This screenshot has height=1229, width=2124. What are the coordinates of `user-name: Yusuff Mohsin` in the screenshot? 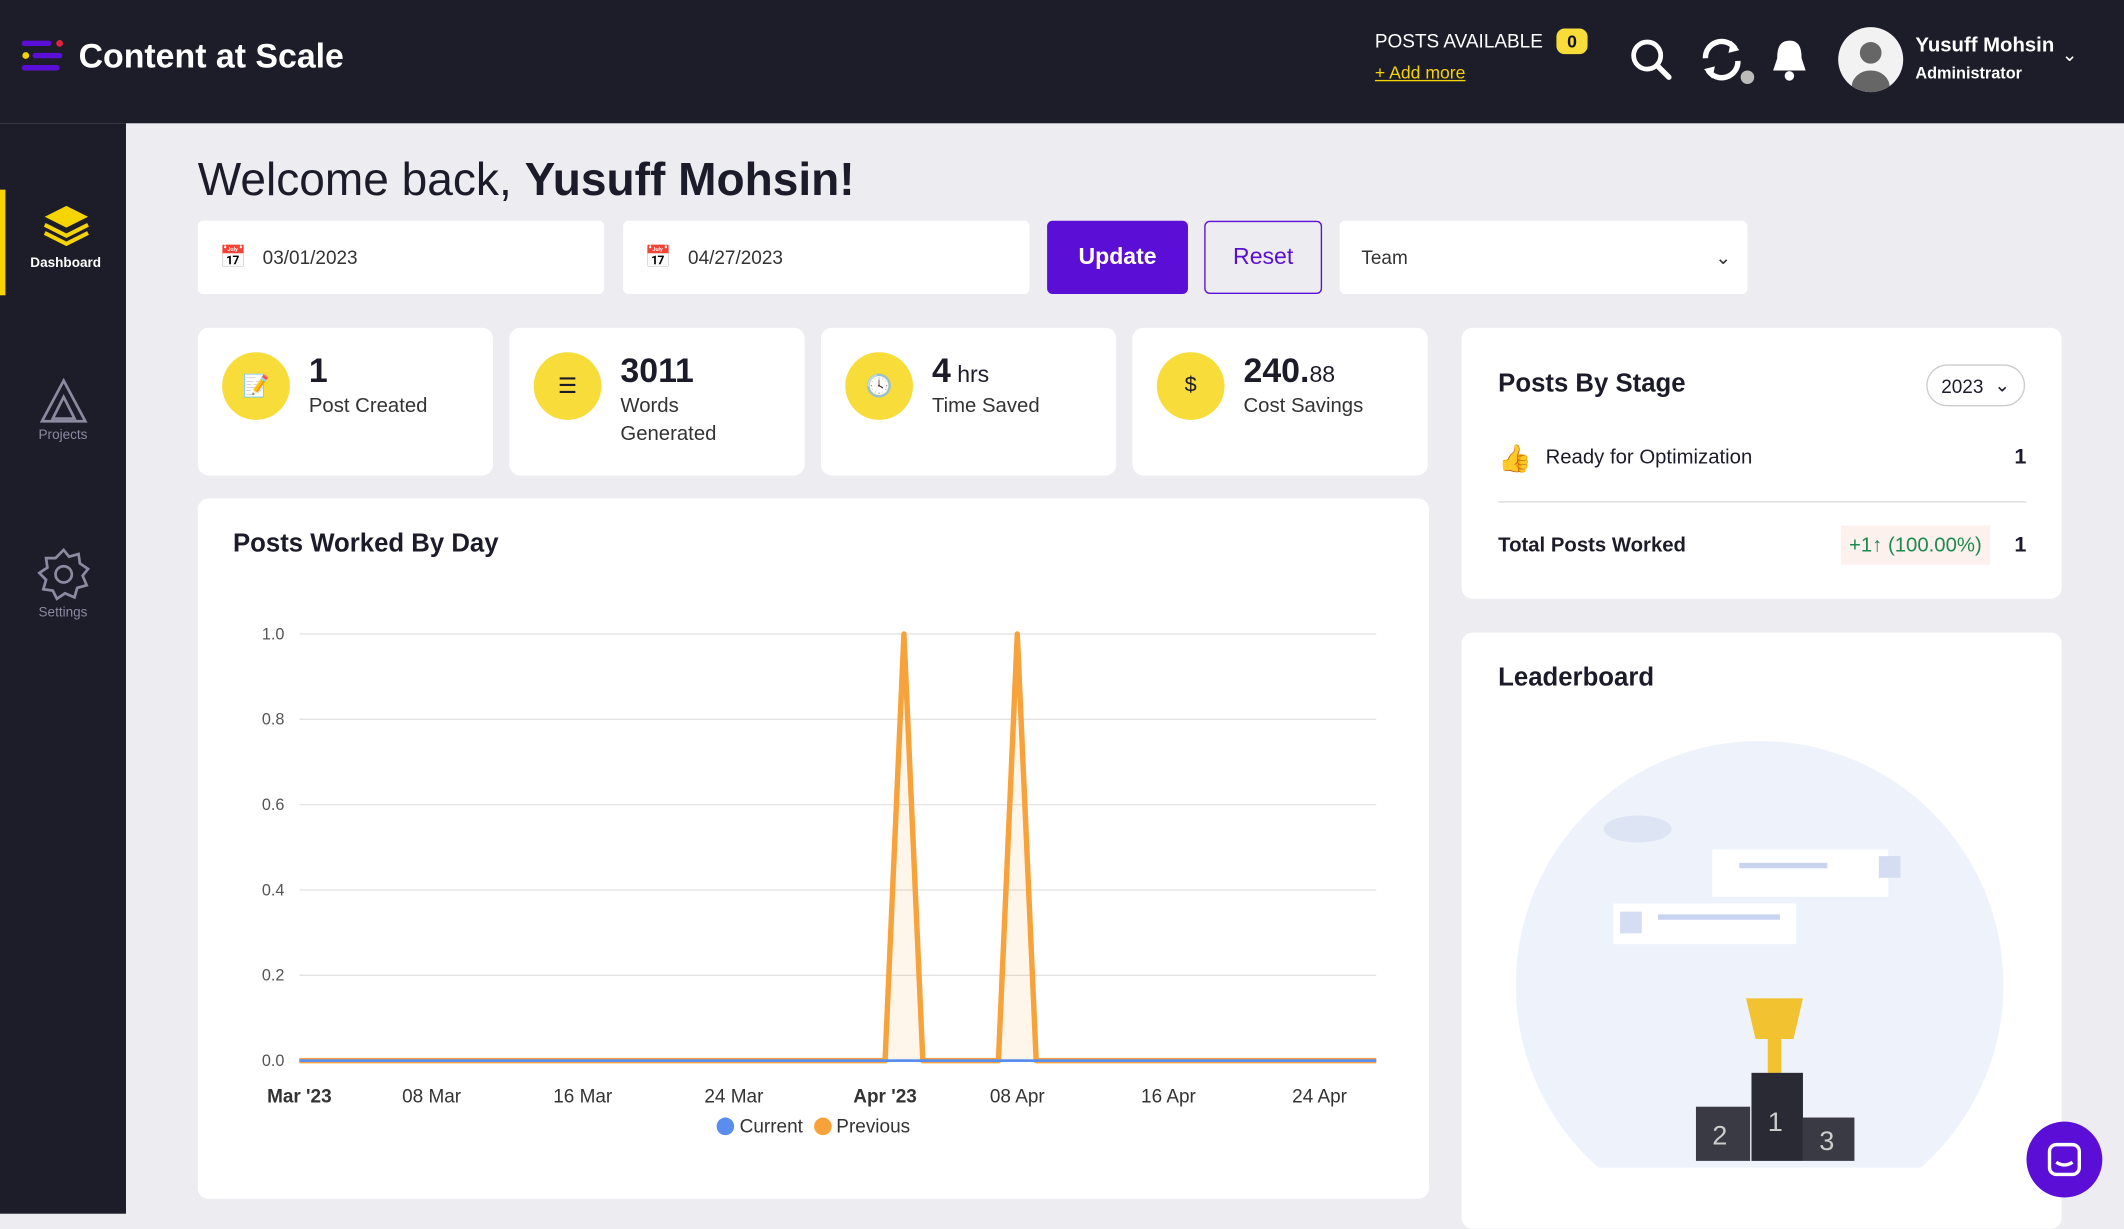 It's located at (1985, 45).